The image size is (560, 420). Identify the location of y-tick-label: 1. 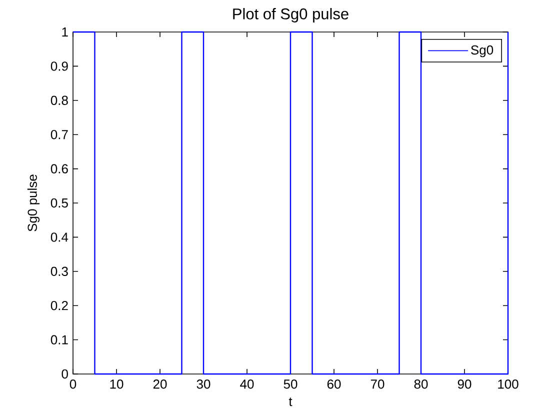
(65, 32).